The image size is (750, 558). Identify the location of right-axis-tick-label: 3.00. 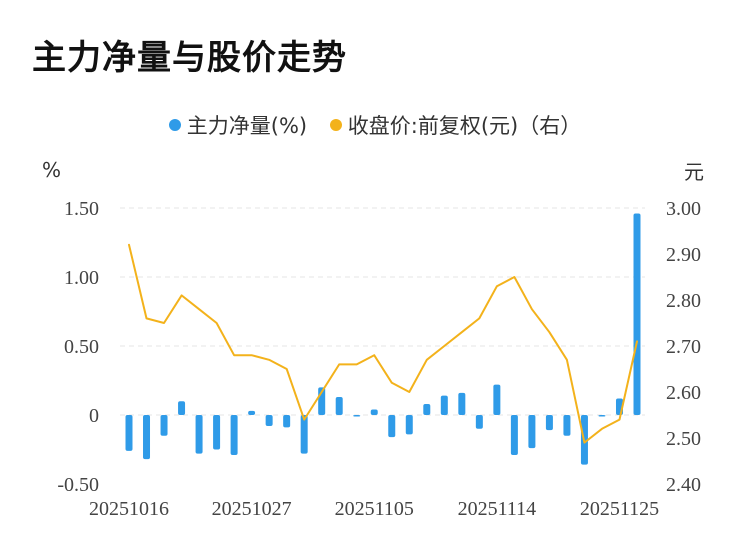
(683, 209).